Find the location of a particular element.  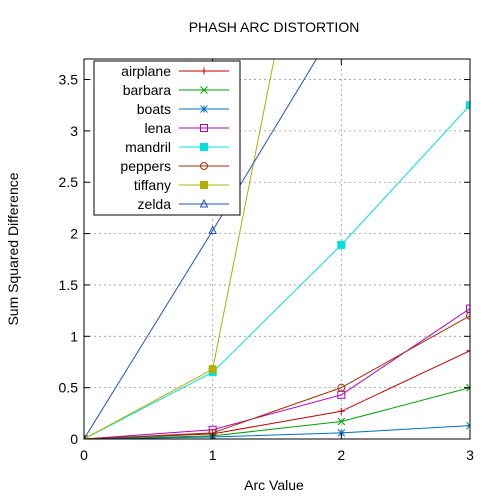

x-axis-label: Arc Value is located at coordinates (274, 485).